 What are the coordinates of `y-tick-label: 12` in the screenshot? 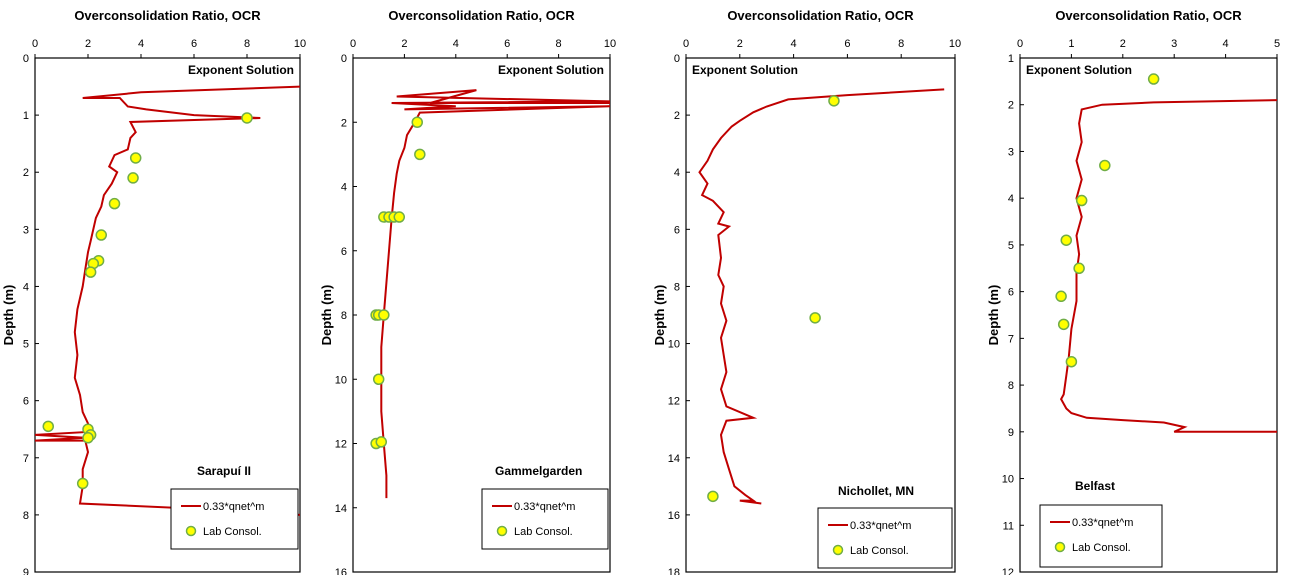 It's located at (1008, 571).